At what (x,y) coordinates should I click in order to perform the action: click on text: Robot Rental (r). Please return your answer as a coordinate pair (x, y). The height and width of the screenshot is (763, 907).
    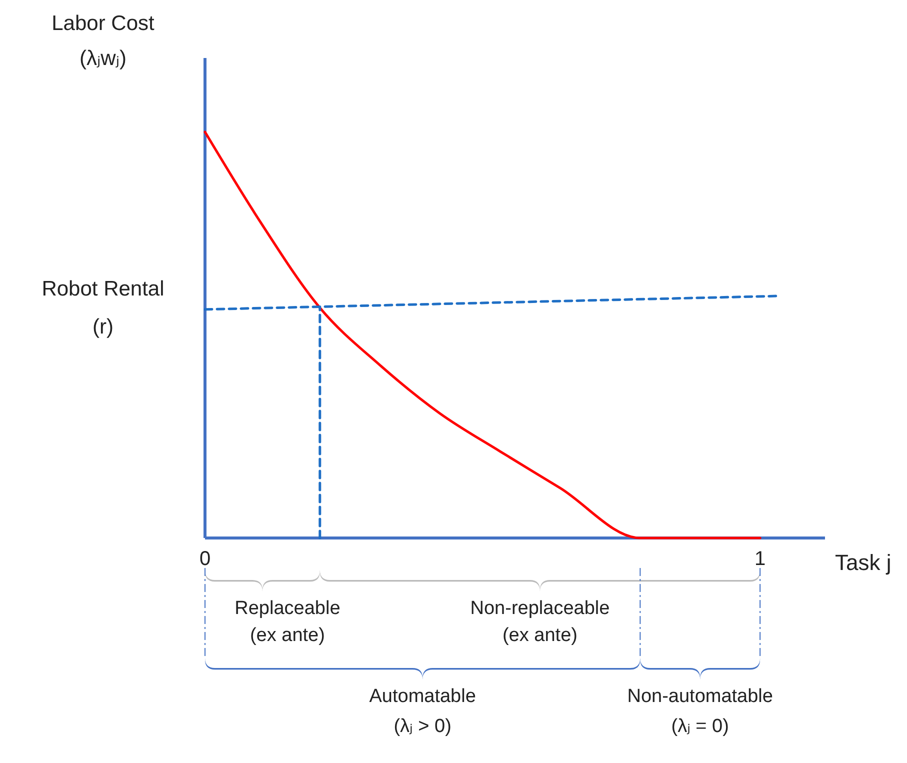
    Looking at the image, I should click on (103, 307).